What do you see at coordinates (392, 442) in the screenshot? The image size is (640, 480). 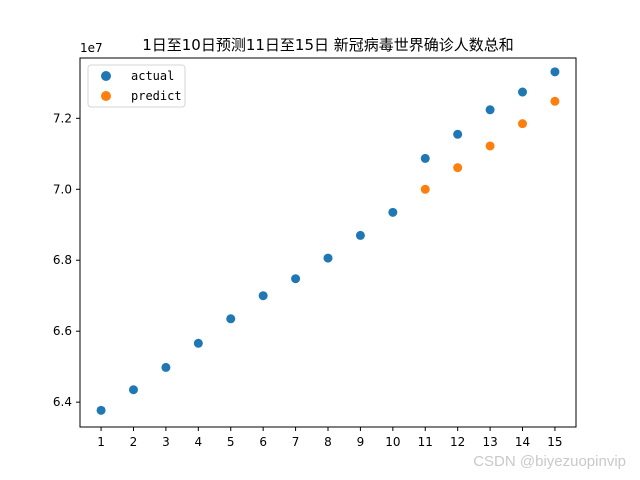 I see `x-tick-label: 10` at bounding box center [392, 442].